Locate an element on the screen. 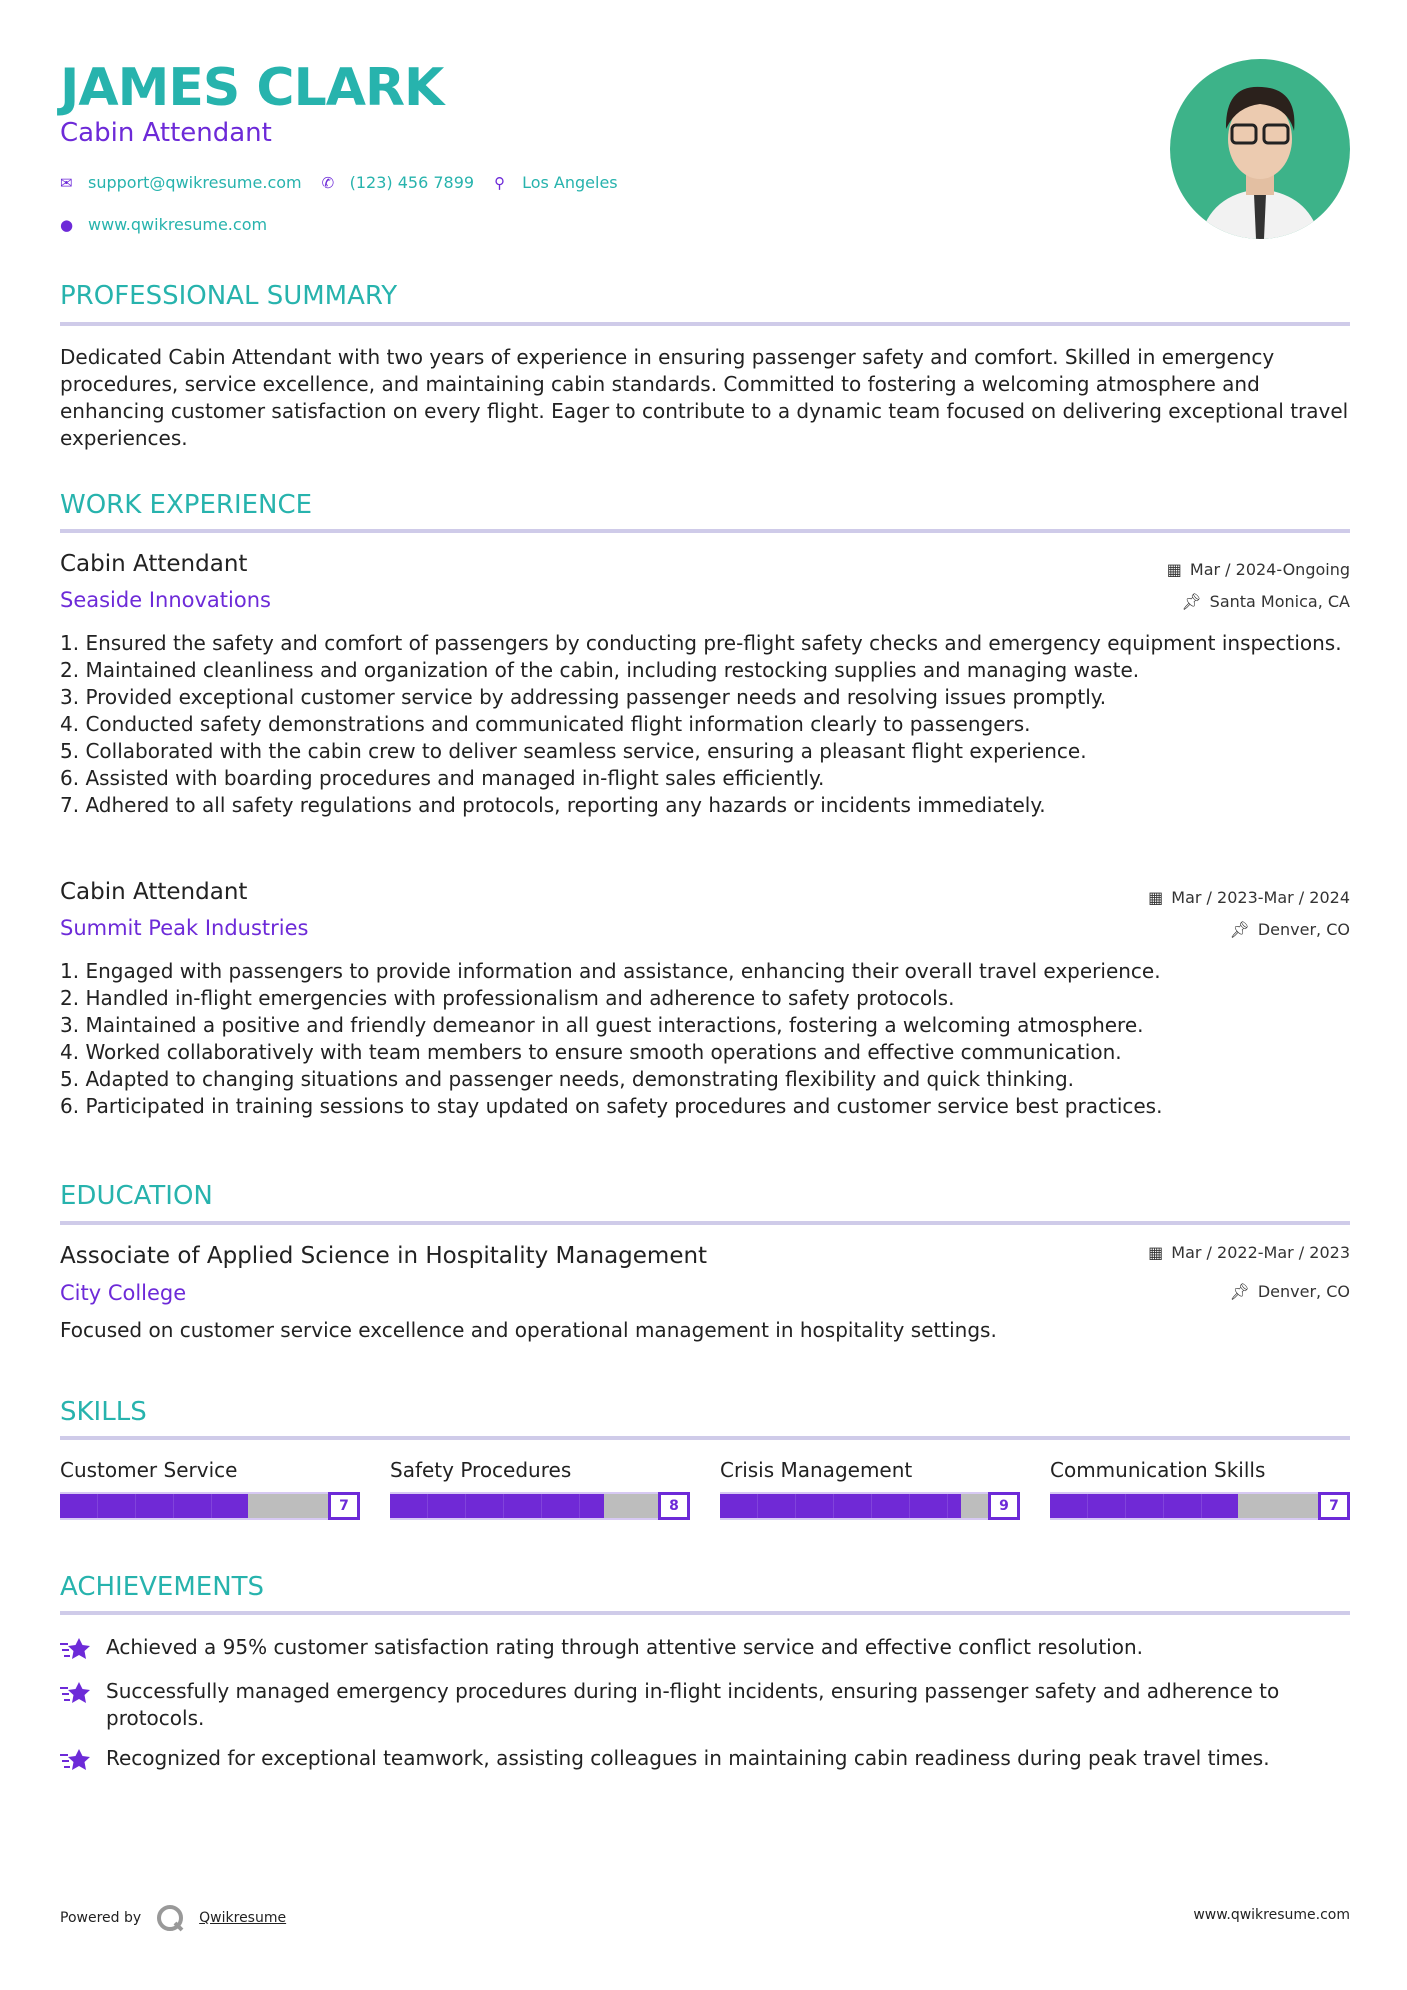  brand-link: Qwikresume is located at coordinates (243, 1918).